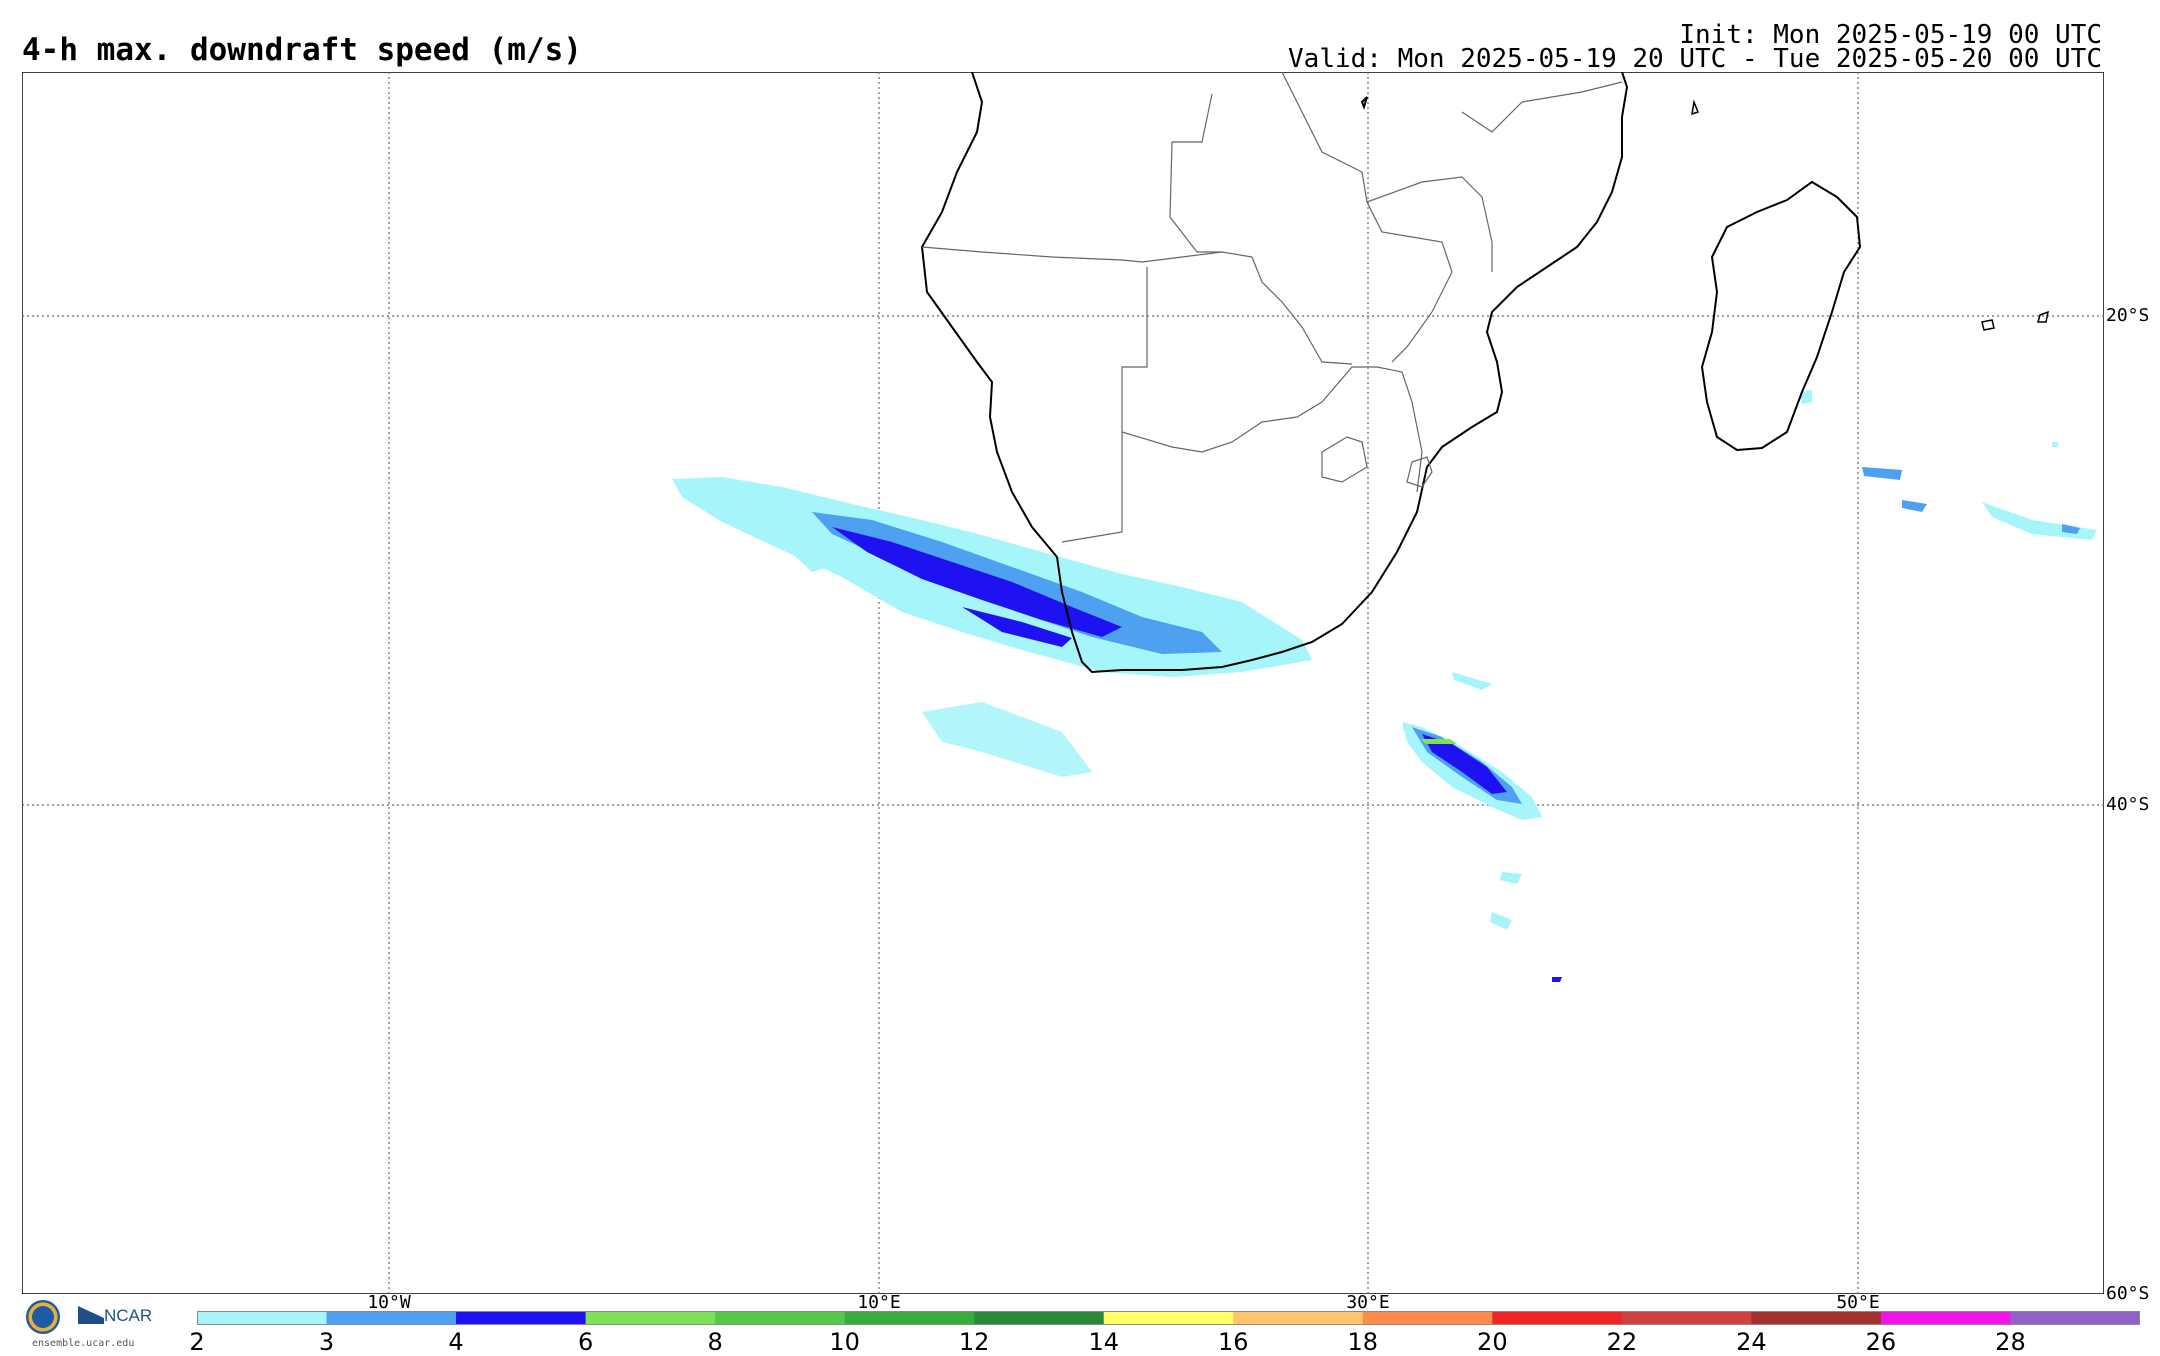 The image size is (2160, 1356). What do you see at coordinates (1890, 35) in the screenshot?
I see `init-time: Init: Mon 2025-05-19 00 UTC` at bounding box center [1890, 35].